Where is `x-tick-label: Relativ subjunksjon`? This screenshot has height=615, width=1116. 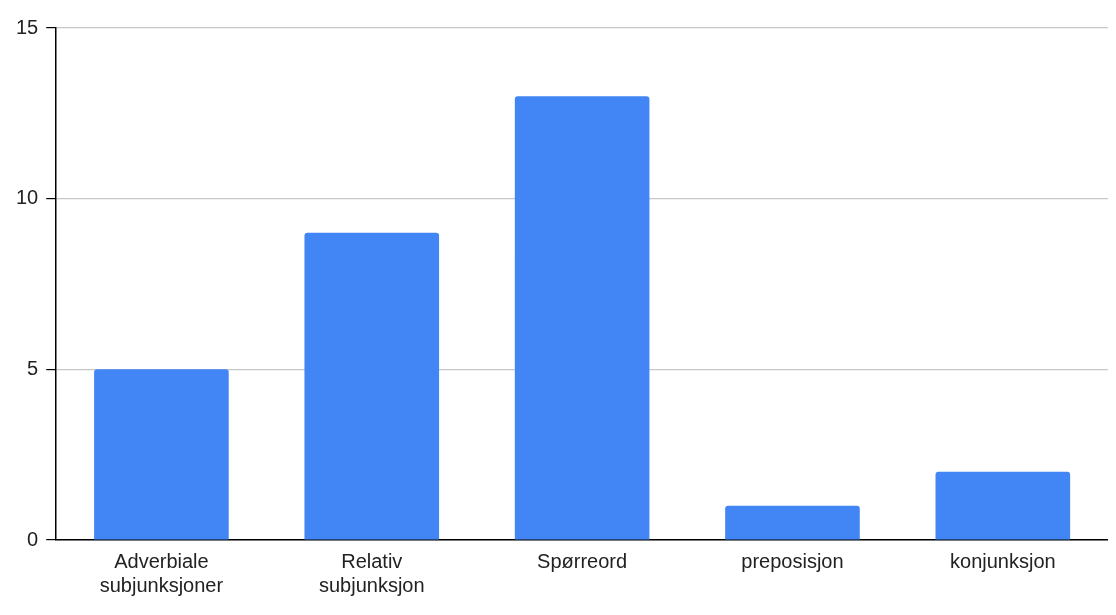 x-tick-label: Relativ subjunksjon is located at coordinates (371, 572).